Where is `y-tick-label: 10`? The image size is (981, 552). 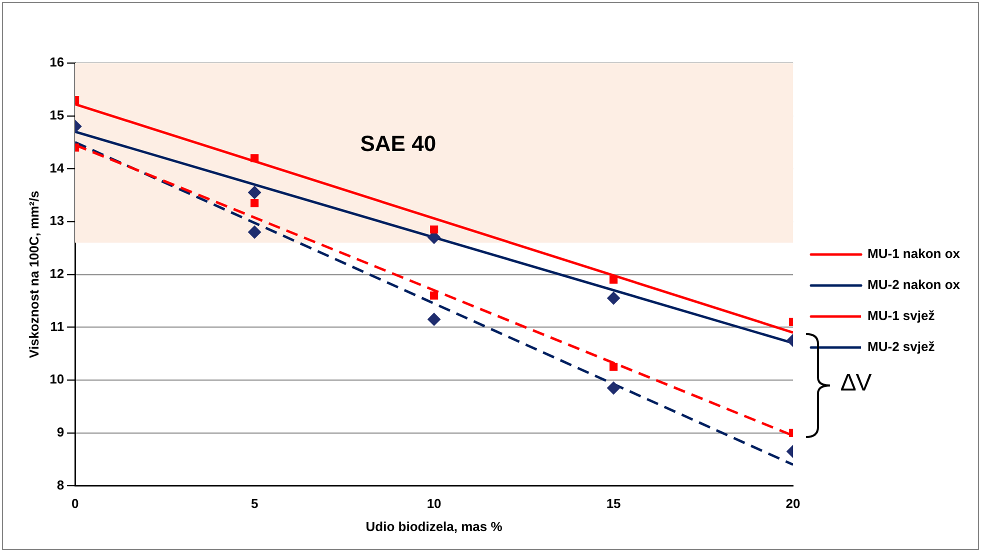 y-tick-label: 10 is located at coordinates (57, 379).